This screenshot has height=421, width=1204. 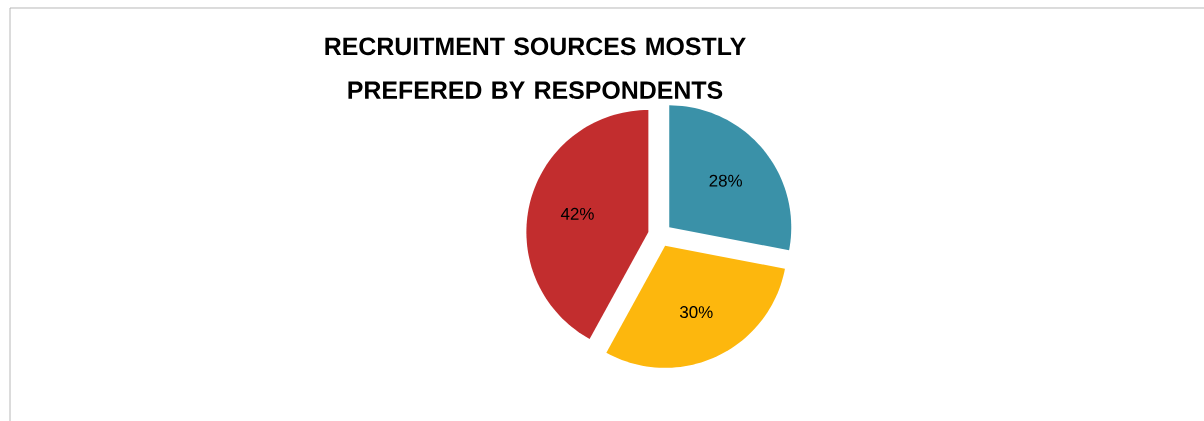 What do you see at coordinates (725, 180) in the screenshot?
I see `data-label: 28%` at bounding box center [725, 180].